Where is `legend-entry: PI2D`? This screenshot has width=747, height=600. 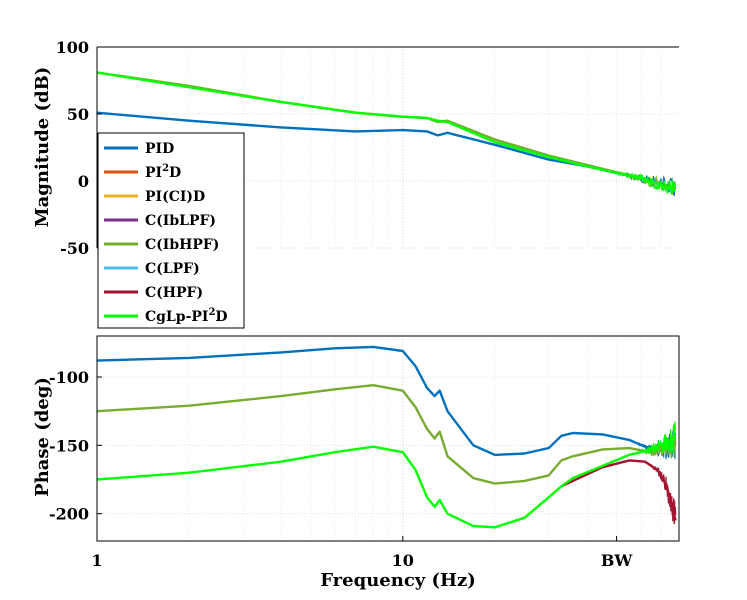 legend-entry: PI2D is located at coordinates (142, 172).